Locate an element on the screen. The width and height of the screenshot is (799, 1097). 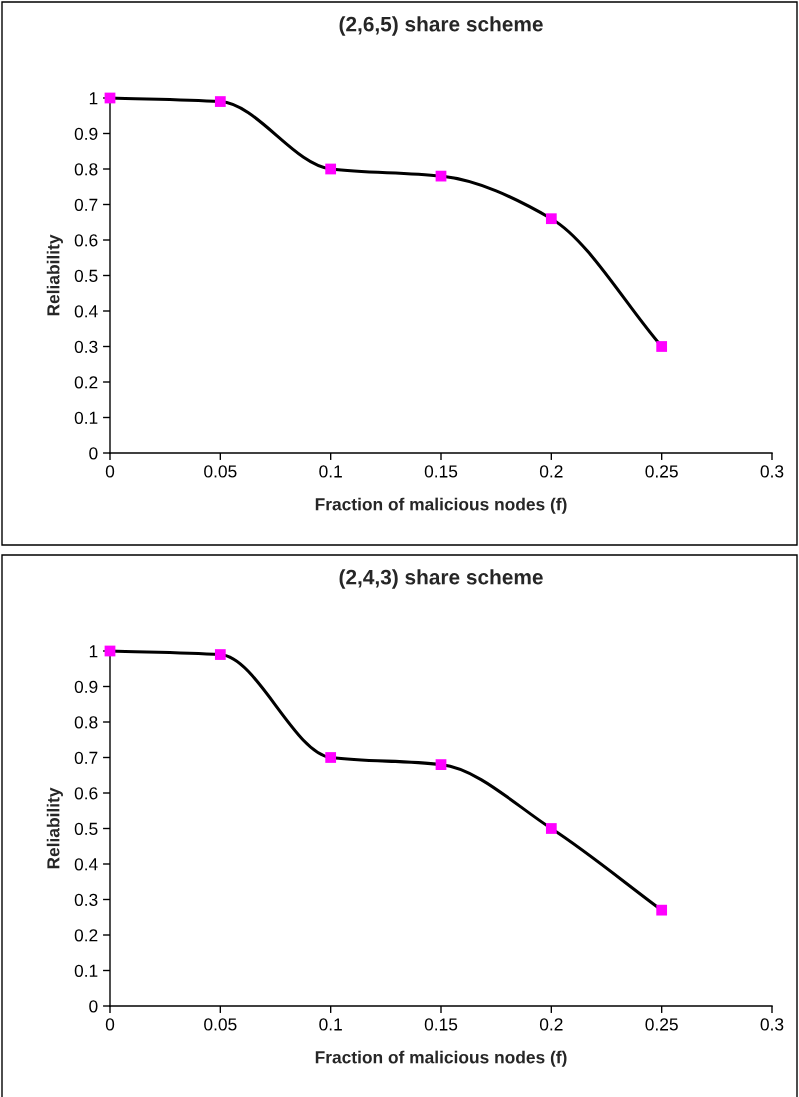
chart-title: (2,4,3) share scheme is located at coordinates (441, 579).